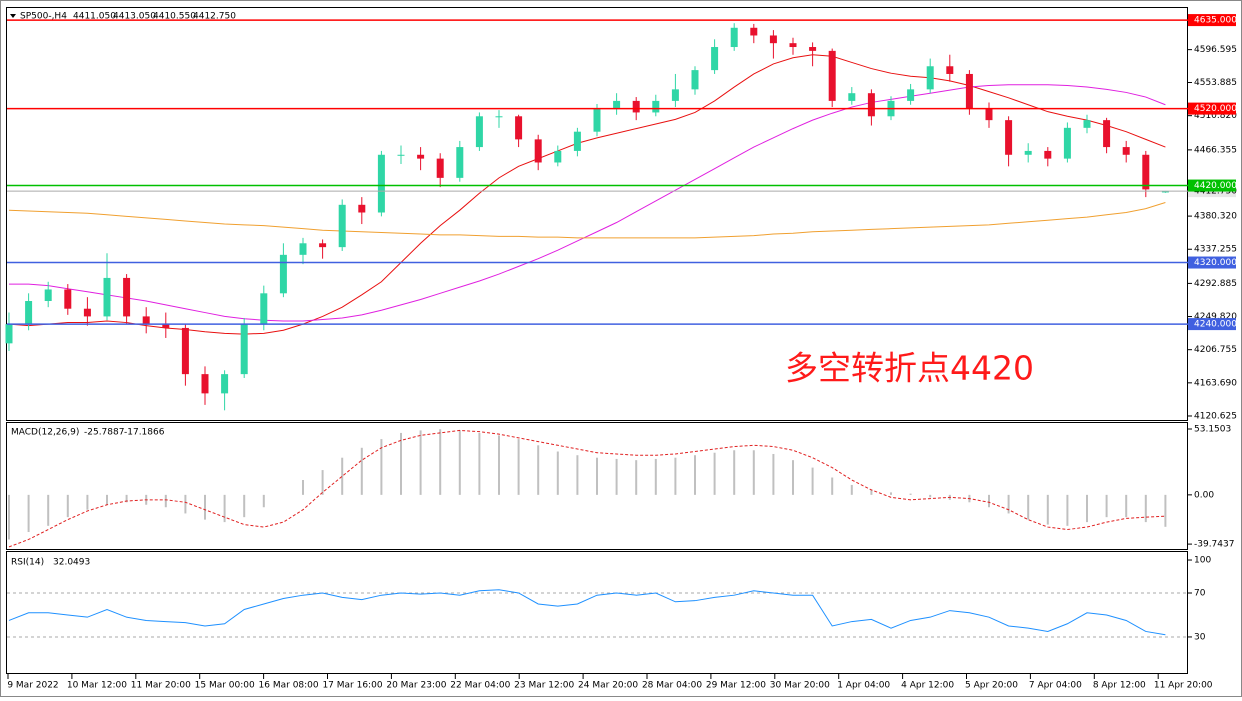 The width and height of the screenshot is (1242, 701). What do you see at coordinates (863, 686) in the screenshot?
I see `x-tick-label: 1 Apr 04:00` at bounding box center [863, 686].